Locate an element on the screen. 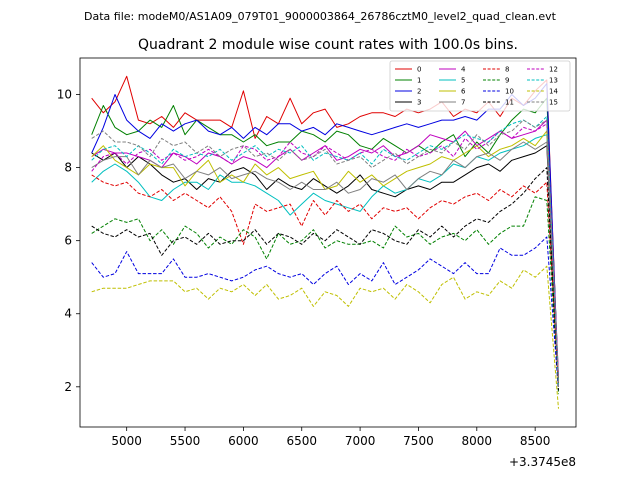  x-tick-label: 7000 is located at coordinates (360, 441).